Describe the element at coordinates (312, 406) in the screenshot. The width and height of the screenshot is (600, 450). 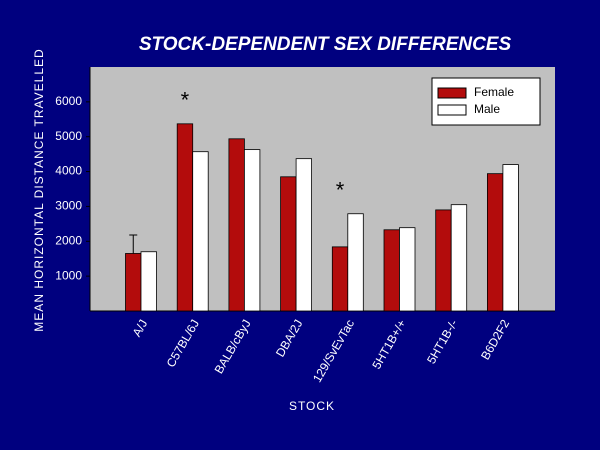
I see `x-axis-label: STOCK` at that location.